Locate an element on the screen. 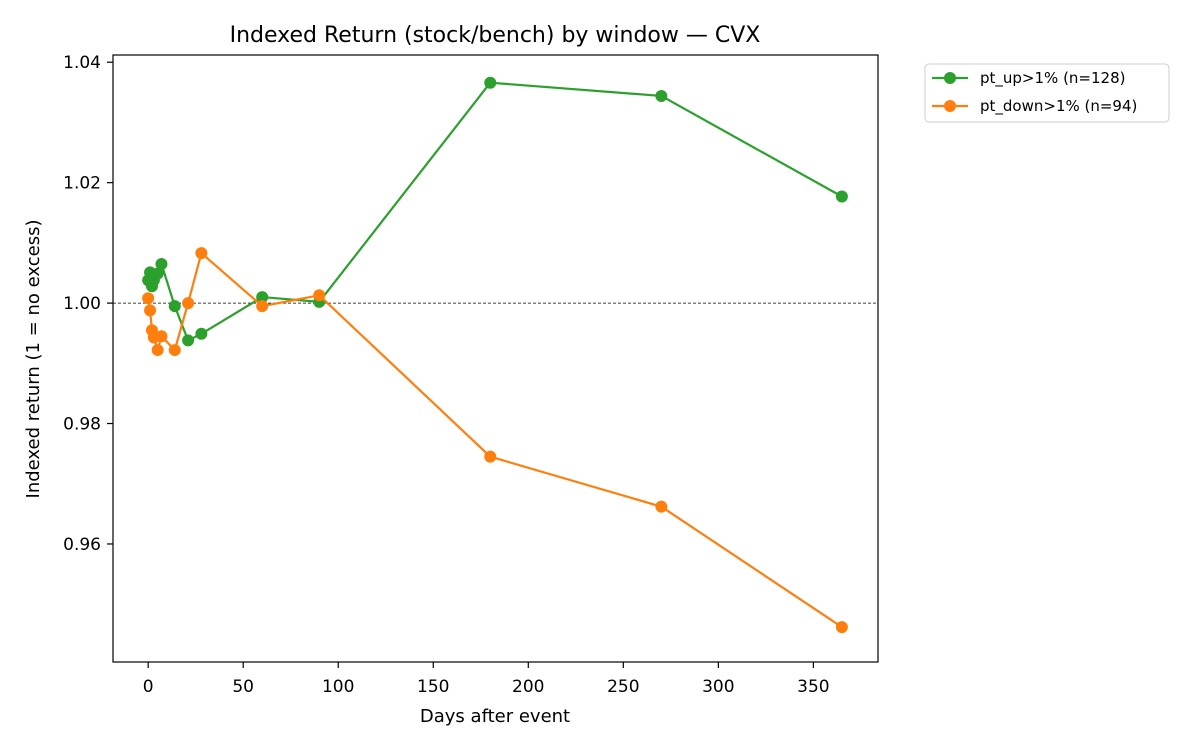  x-tick-label-3: 150 is located at coordinates (433, 687).